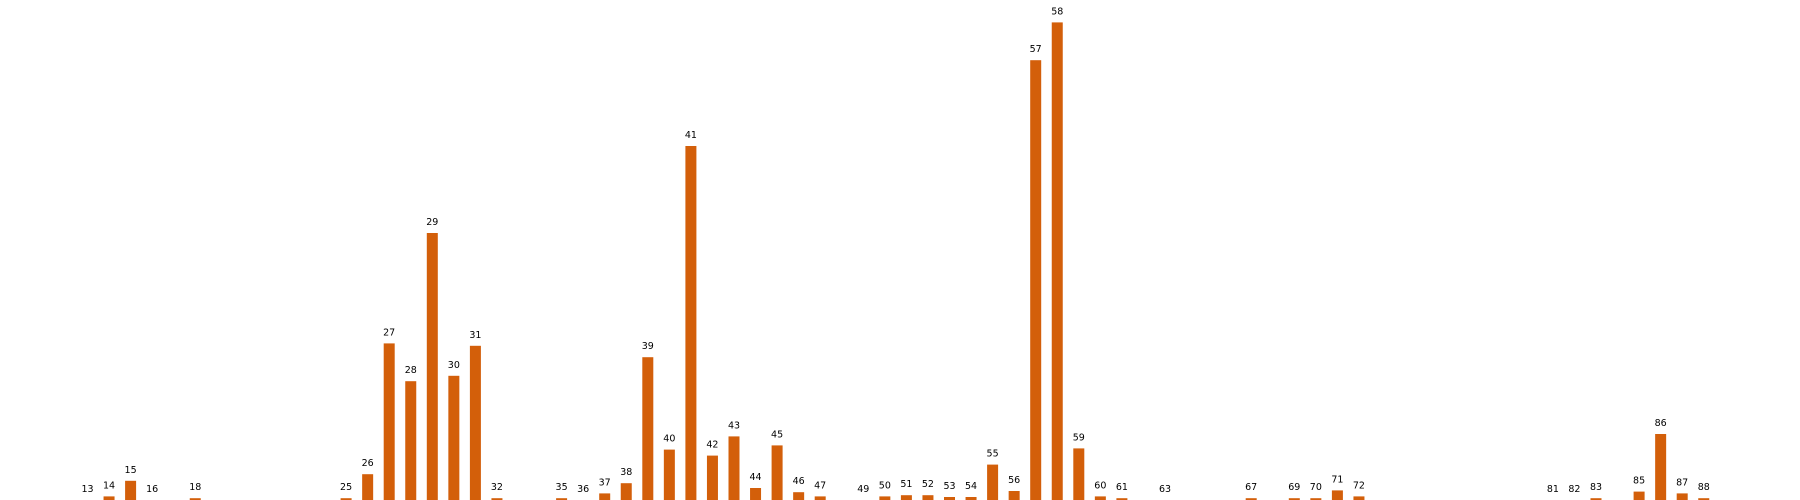 Image resolution: width=1800 pixels, height=500 pixels. Describe the element at coordinates (109, 485) in the screenshot. I see `bar-label-14: 14` at that location.